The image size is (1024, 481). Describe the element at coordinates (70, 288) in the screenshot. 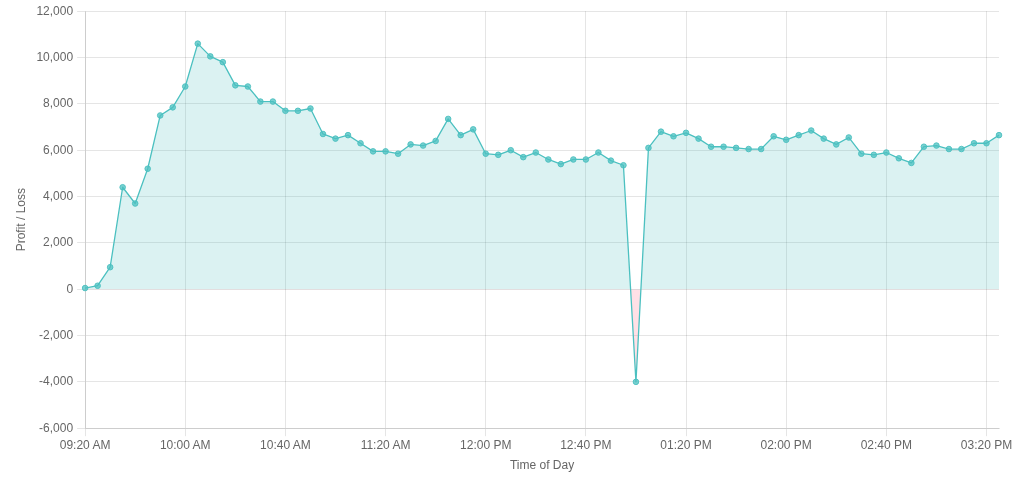

I see `y-tick-label: 0` at that location.